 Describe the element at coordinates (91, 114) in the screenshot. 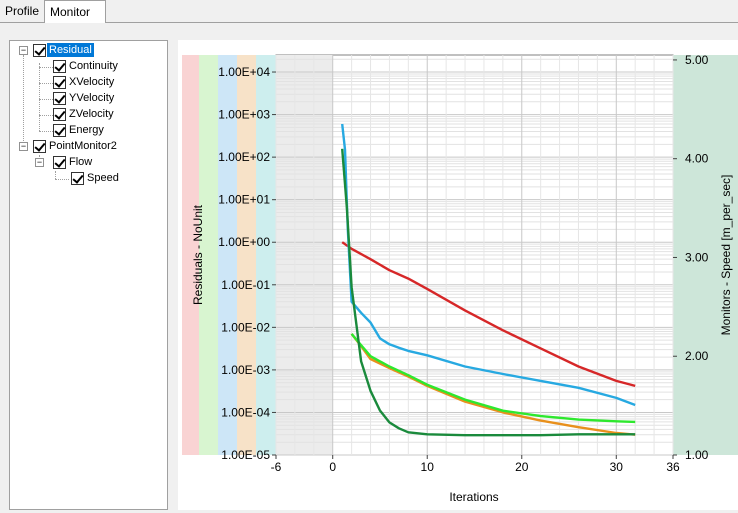

I see `tree-item-zvelocity: ZVelocity` at that location.